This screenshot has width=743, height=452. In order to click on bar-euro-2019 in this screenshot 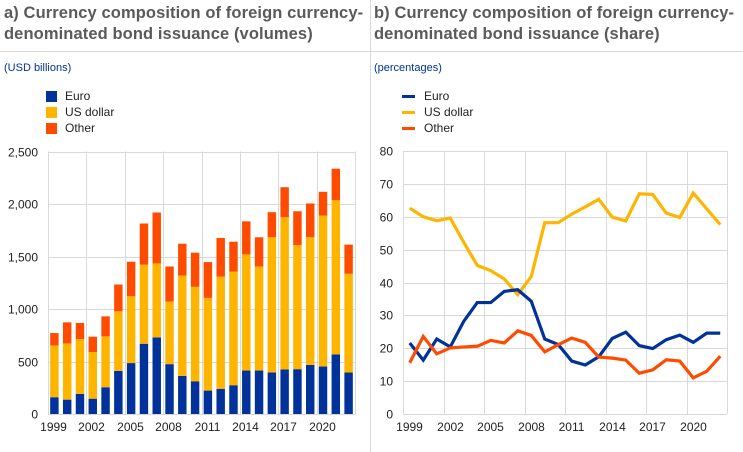, I will do `click(310, 389)`.